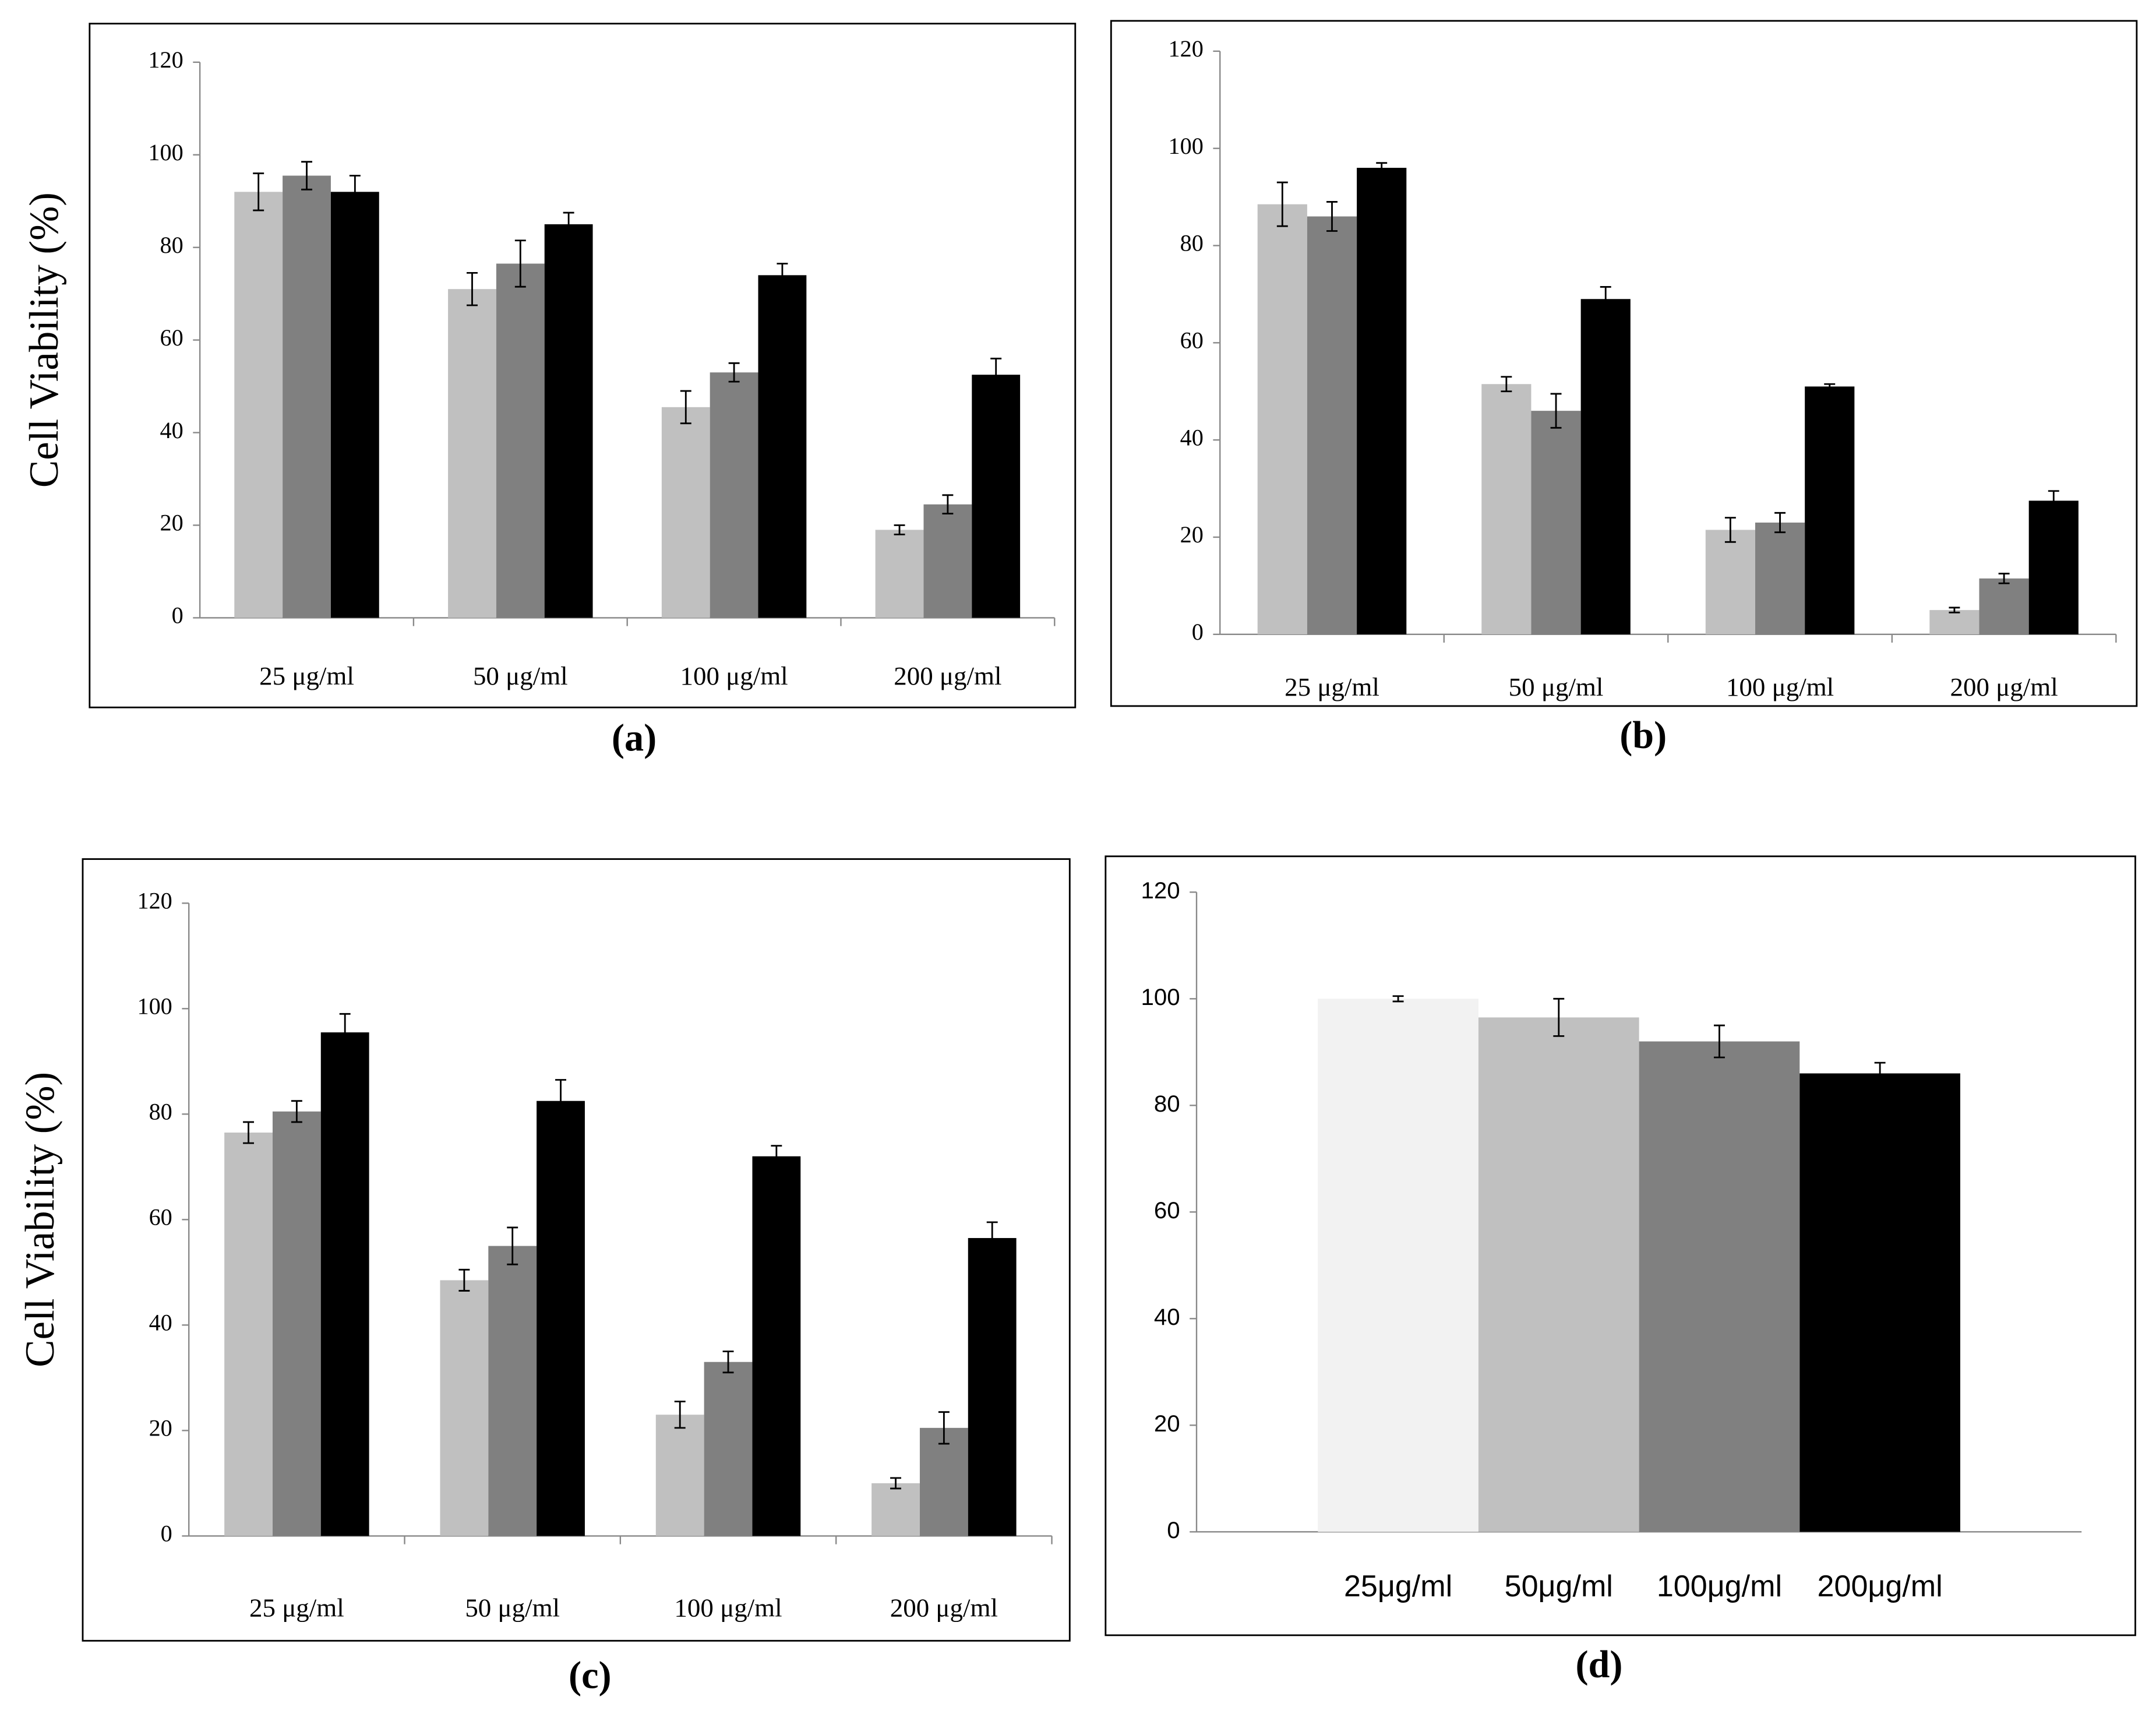 This screenshot has width=2156, height=1714. What do you see at coordinates (512, 1608) in the screenshot?
I see `x-tick-label: 50 μg/ml` at bounding box center [512, 1608].